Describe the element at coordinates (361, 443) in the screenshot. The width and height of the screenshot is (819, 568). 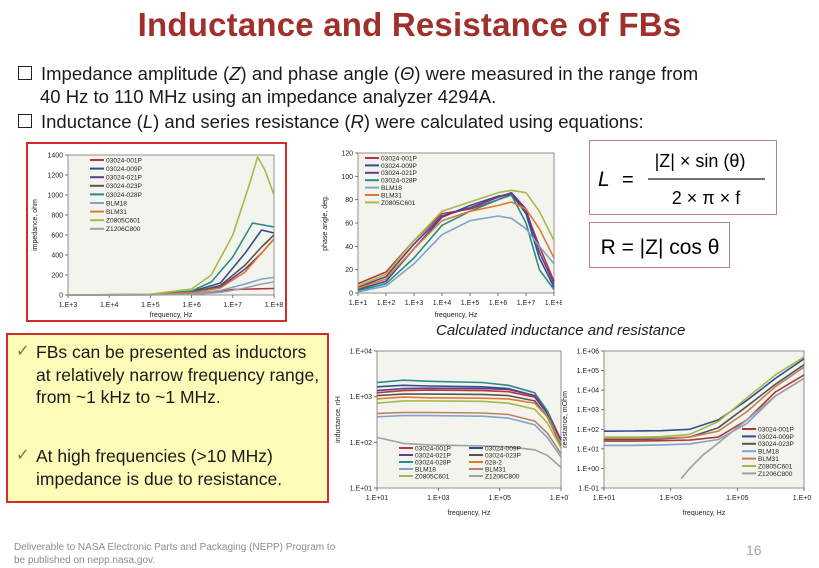
I see `y-tick-label: 1.E+02` at that location.